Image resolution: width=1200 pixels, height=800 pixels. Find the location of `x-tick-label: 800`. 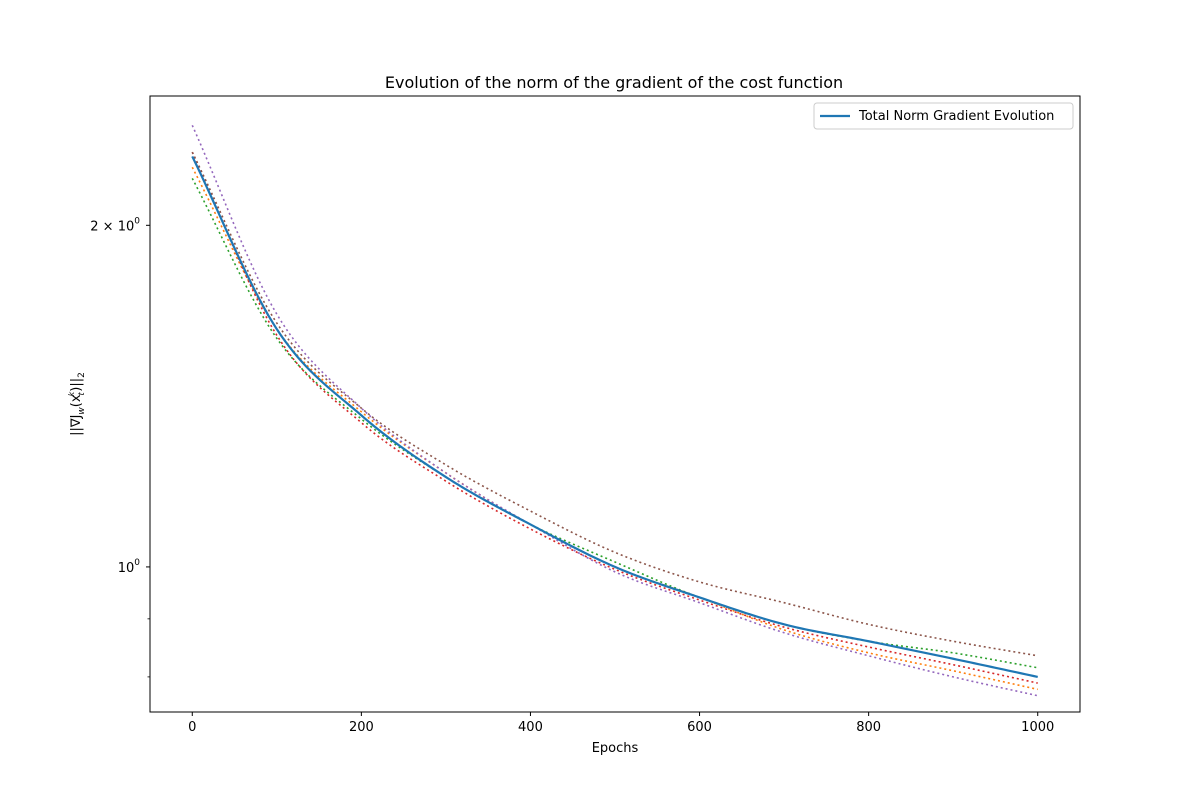

x-tick-label: 800 is located at coordinates (868, 727).